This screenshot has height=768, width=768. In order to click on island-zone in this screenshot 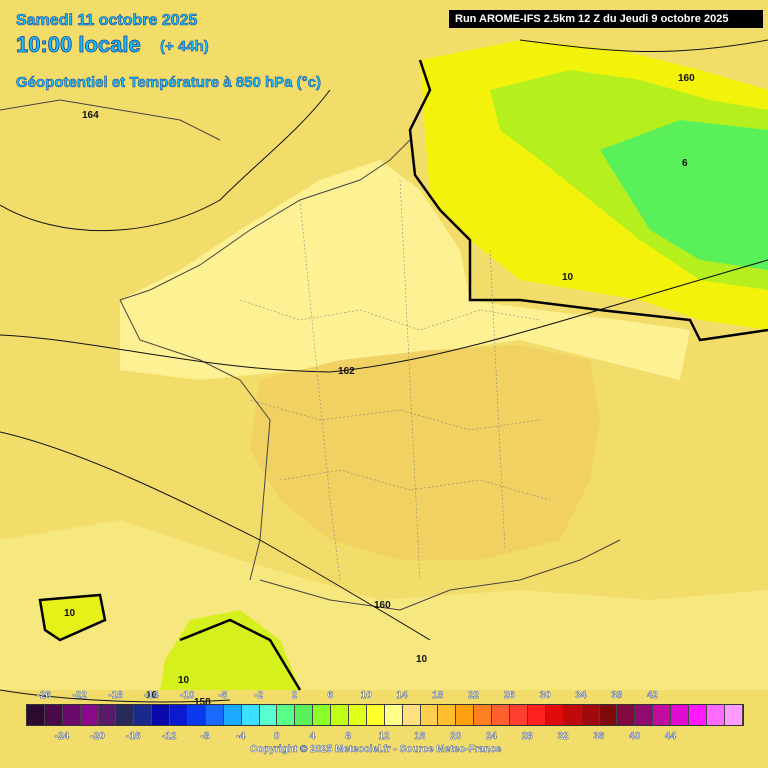, I will do `click(72, 617)`.